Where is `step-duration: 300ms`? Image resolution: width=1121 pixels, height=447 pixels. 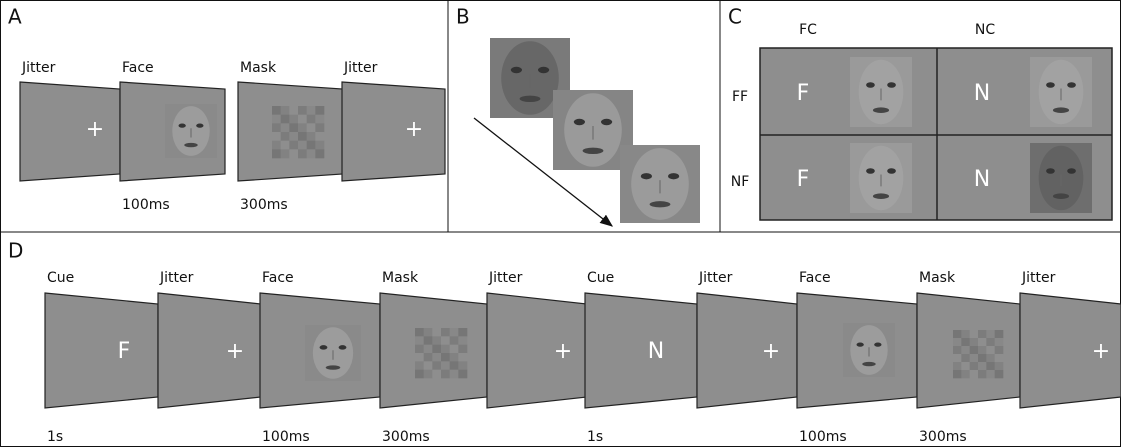 step-duration: 300ms is located at coordinates (264, 205).